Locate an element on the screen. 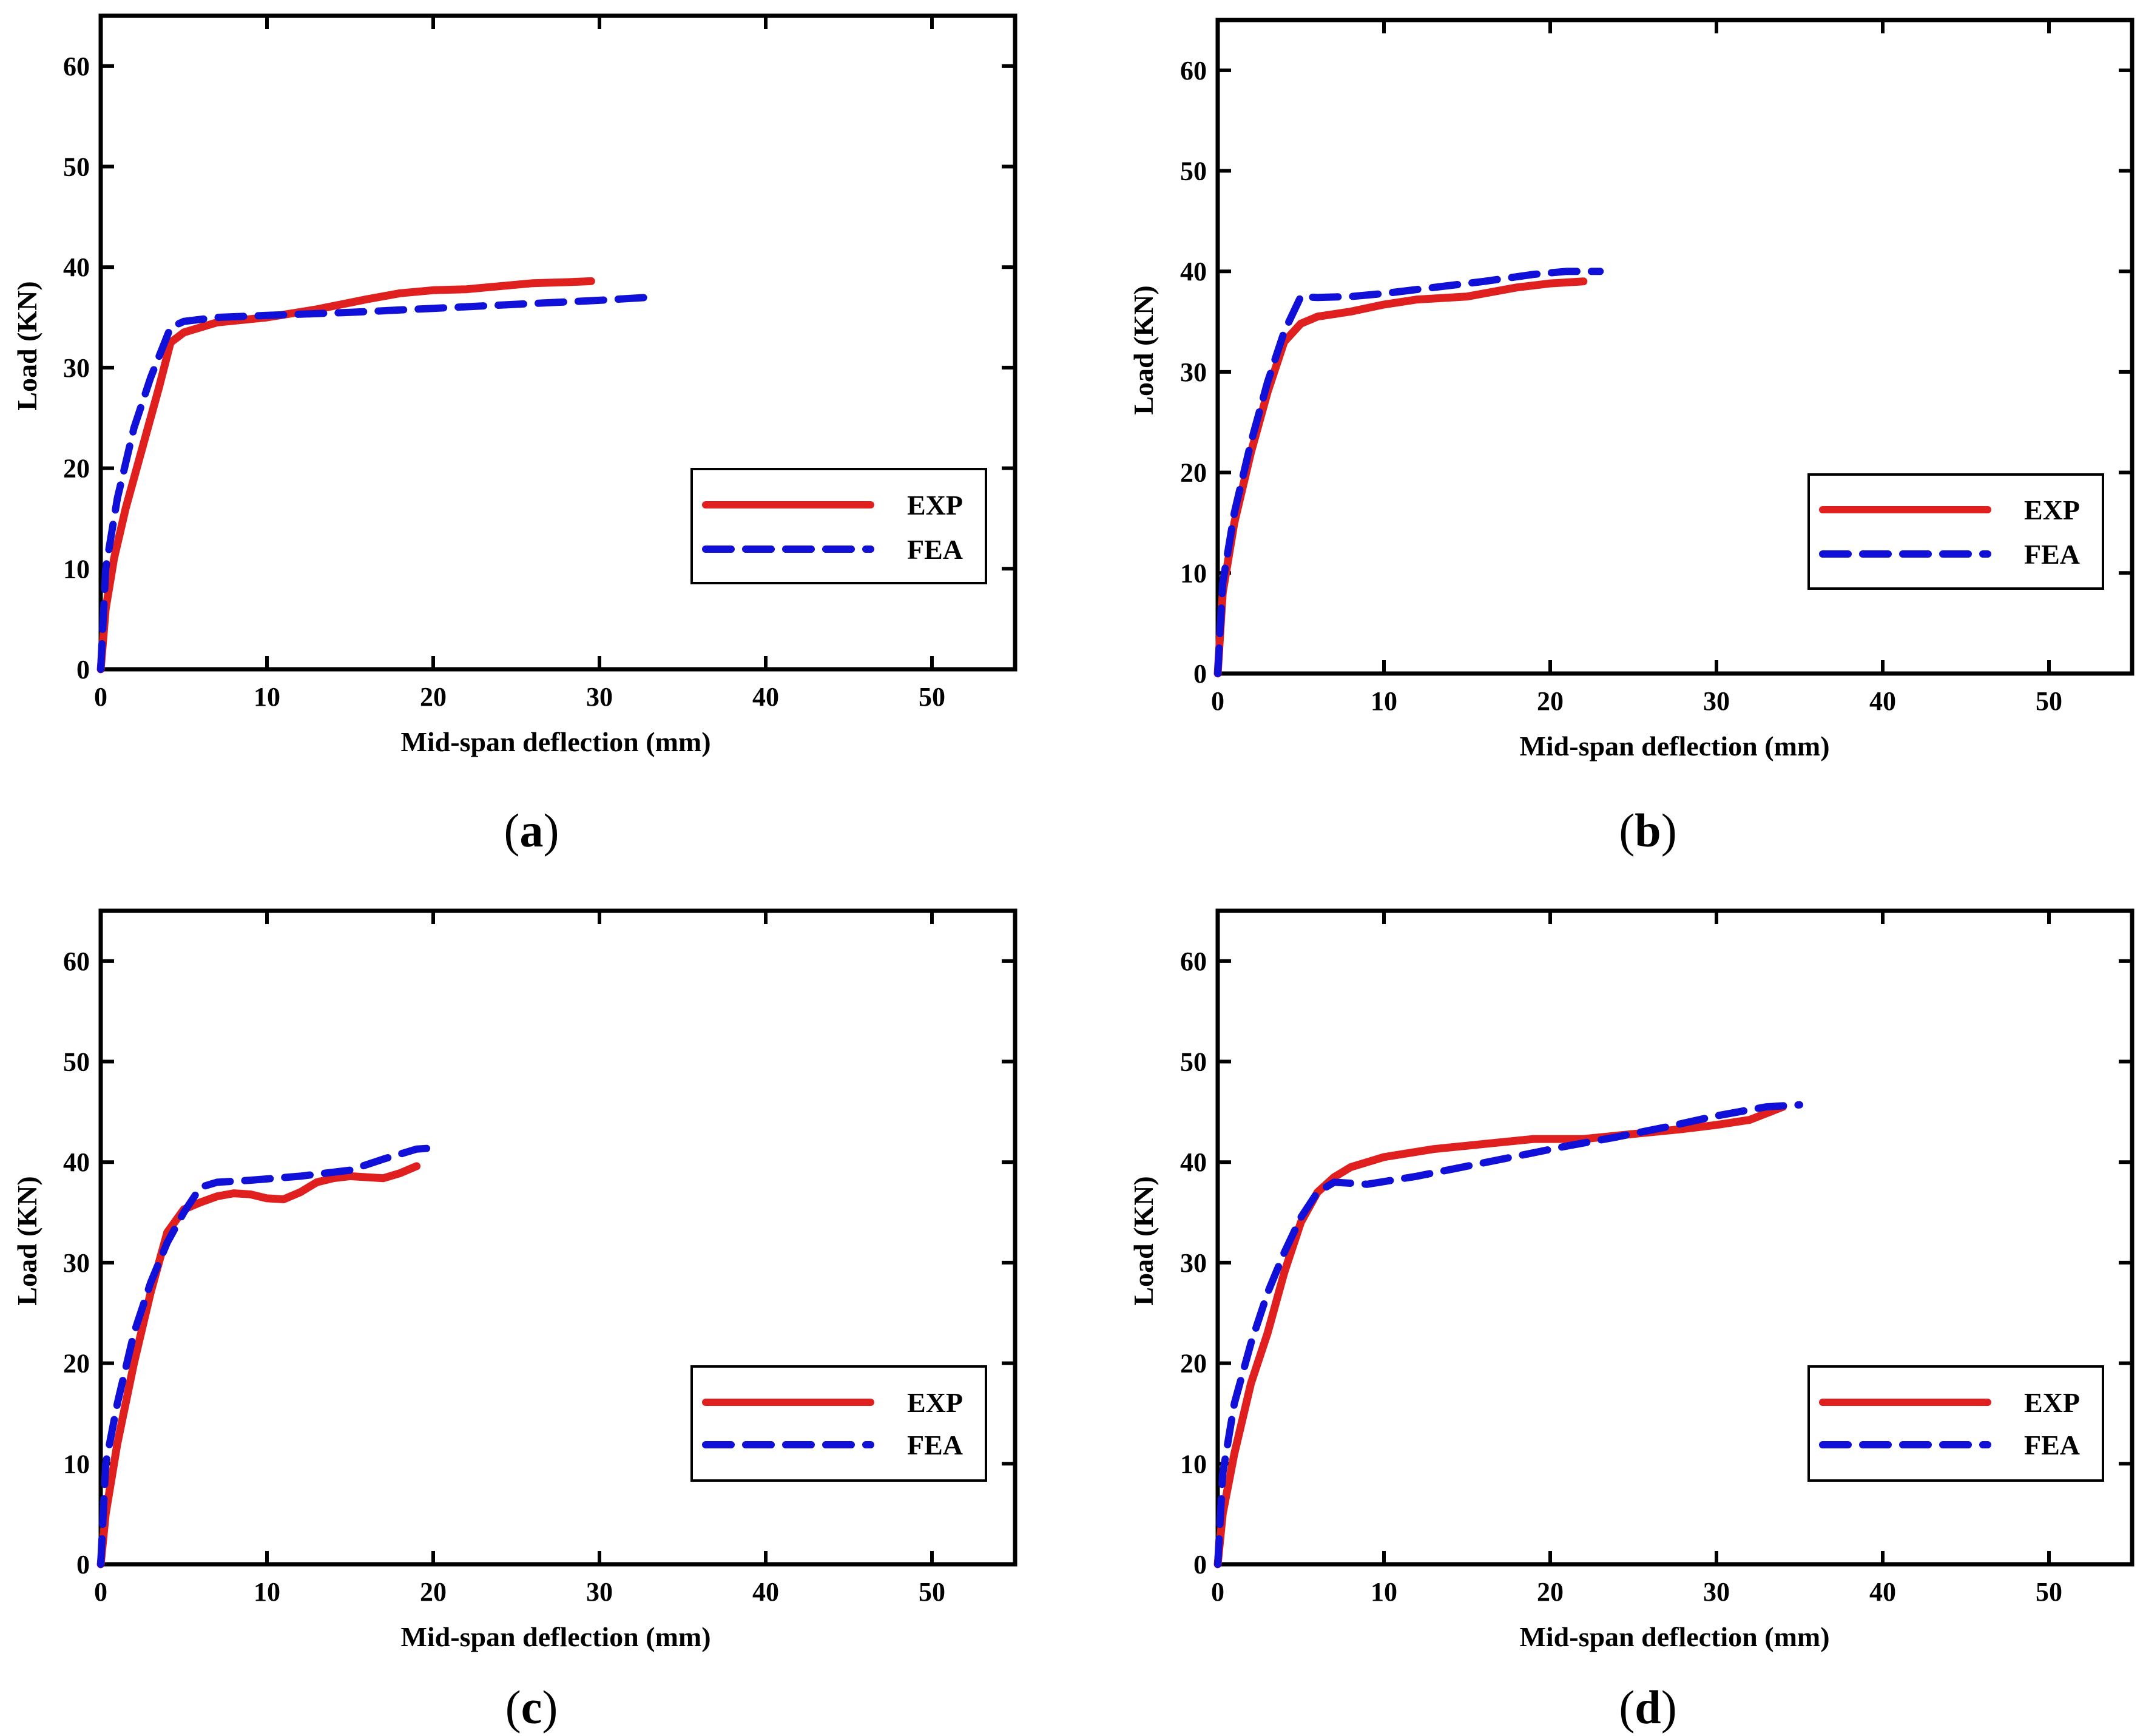  panel-caption: (d) is located at coordinates (1647, 1707).